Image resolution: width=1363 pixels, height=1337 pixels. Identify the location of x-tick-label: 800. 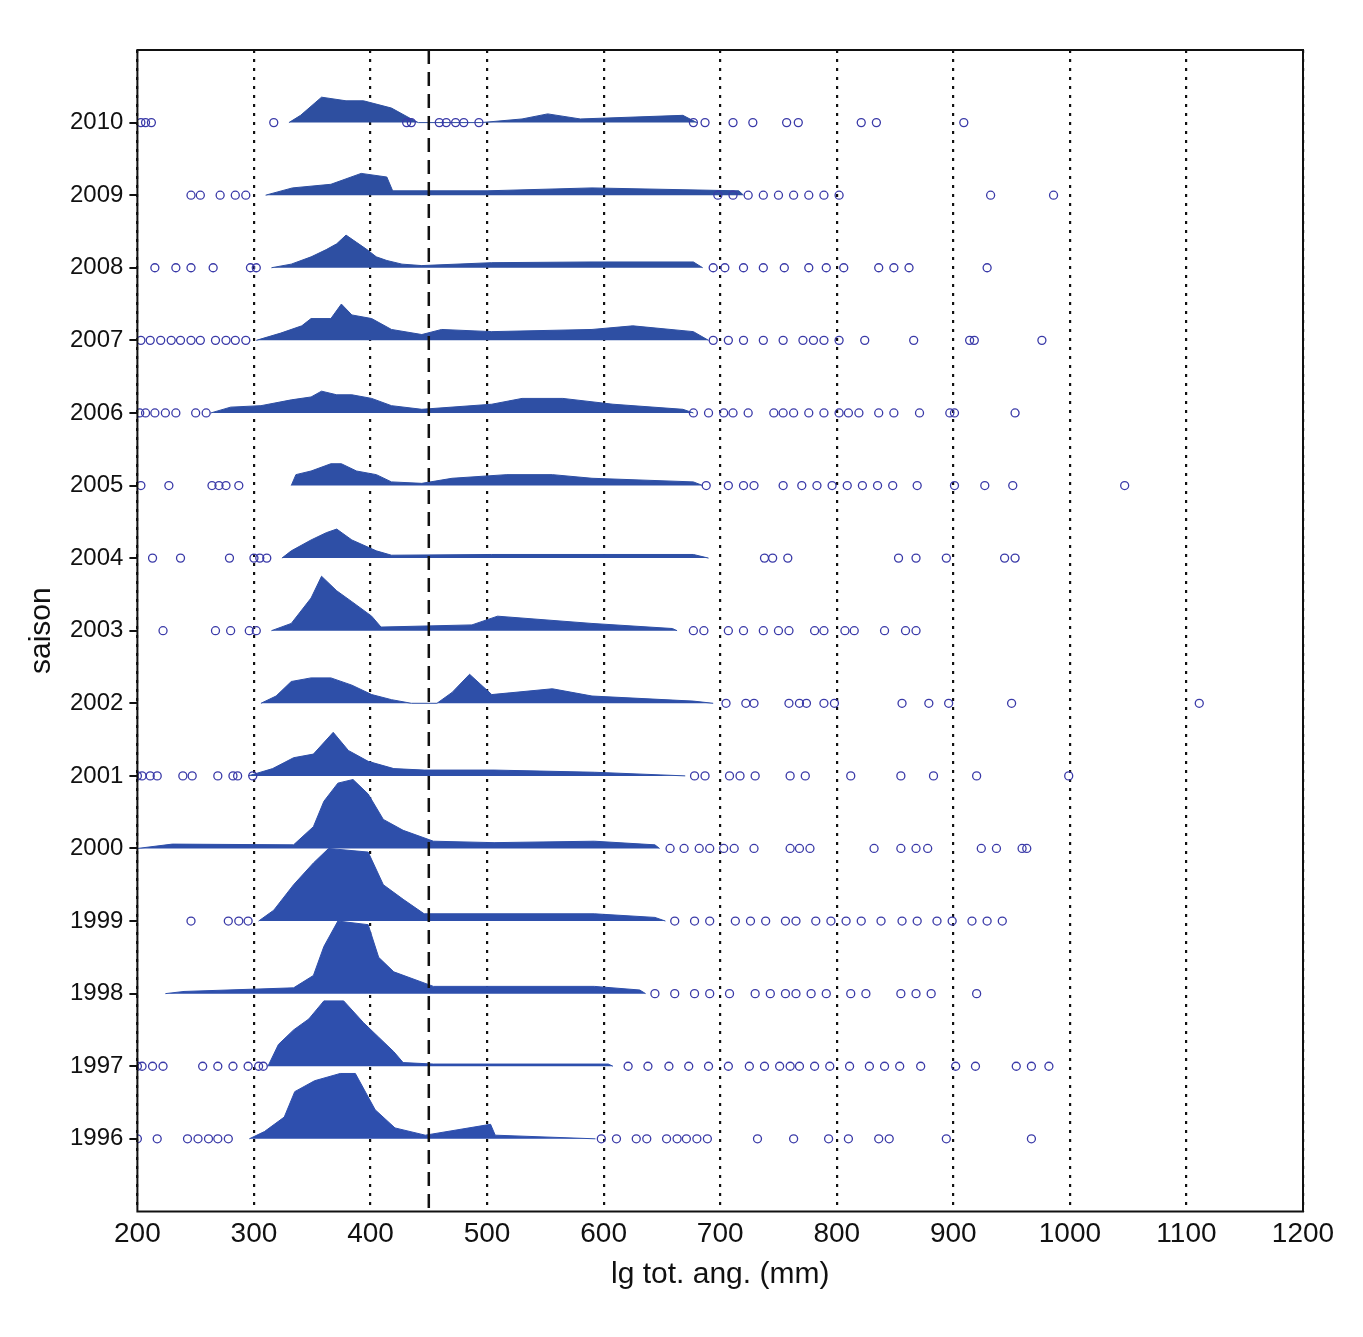
(837, 1232).